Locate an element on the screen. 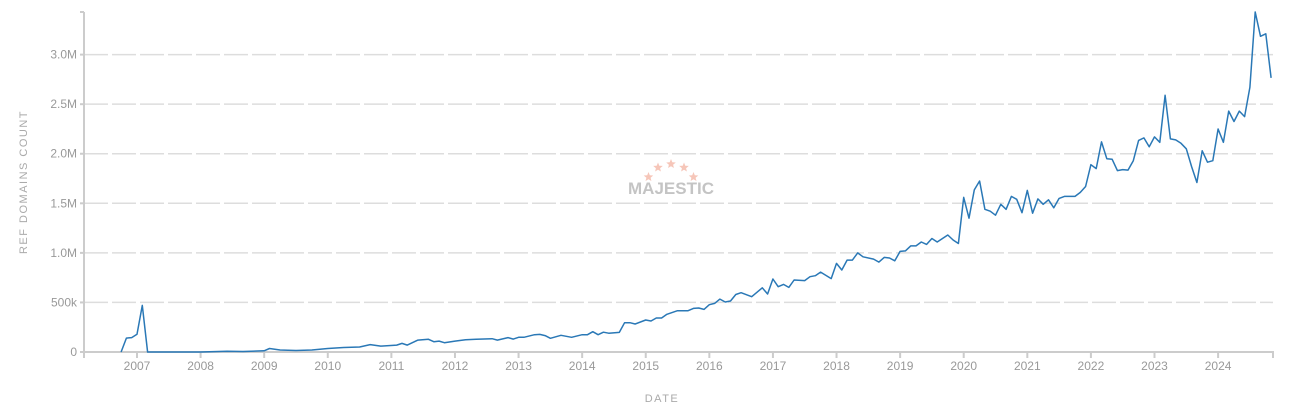 The width and height of the screenshot is (1301, 420). y-tick-label: 500k is located at coordinates (64, 302).